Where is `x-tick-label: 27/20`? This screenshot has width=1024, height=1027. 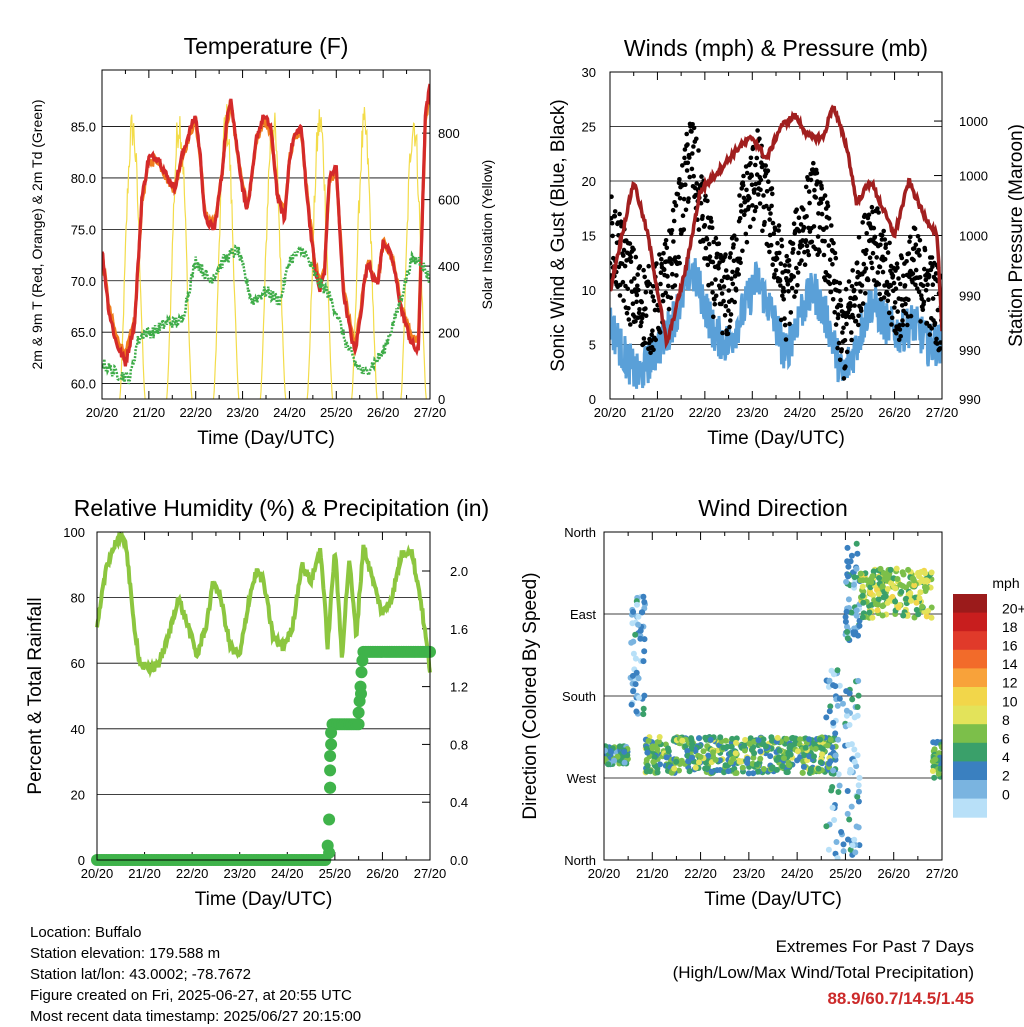 x-tick-label: 27/20 is located at coordinates (942, 412).